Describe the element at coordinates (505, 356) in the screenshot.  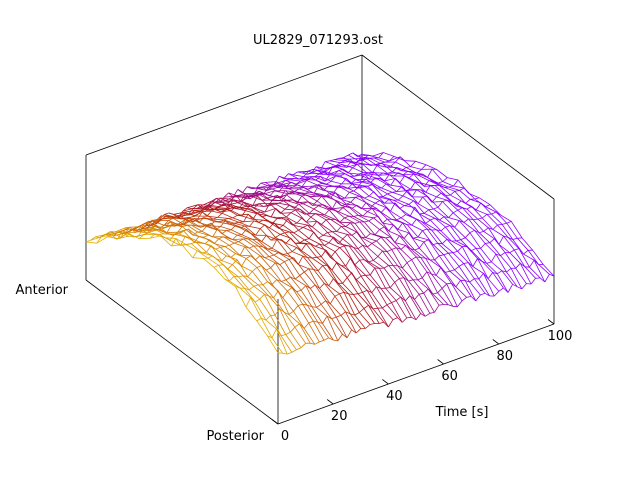
I see `x-axis-tick-label: 80` at that location.